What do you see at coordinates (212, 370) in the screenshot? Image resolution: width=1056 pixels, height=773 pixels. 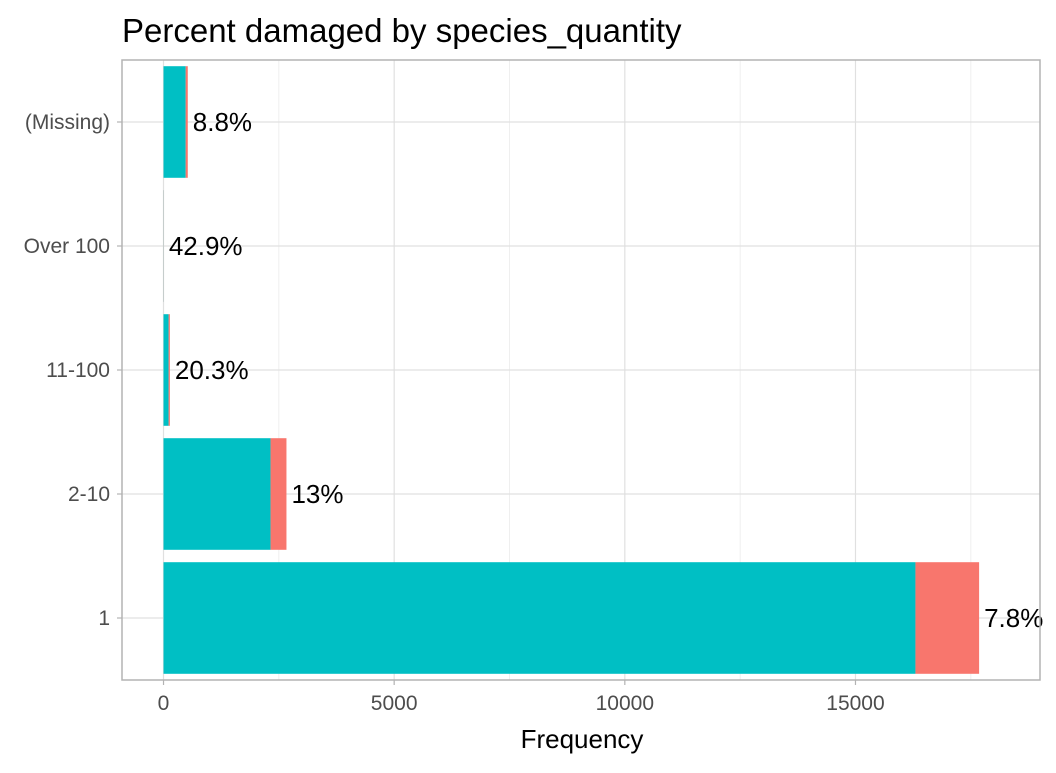 I see `data-label: 20.3%` at bounding box center [212, 370].